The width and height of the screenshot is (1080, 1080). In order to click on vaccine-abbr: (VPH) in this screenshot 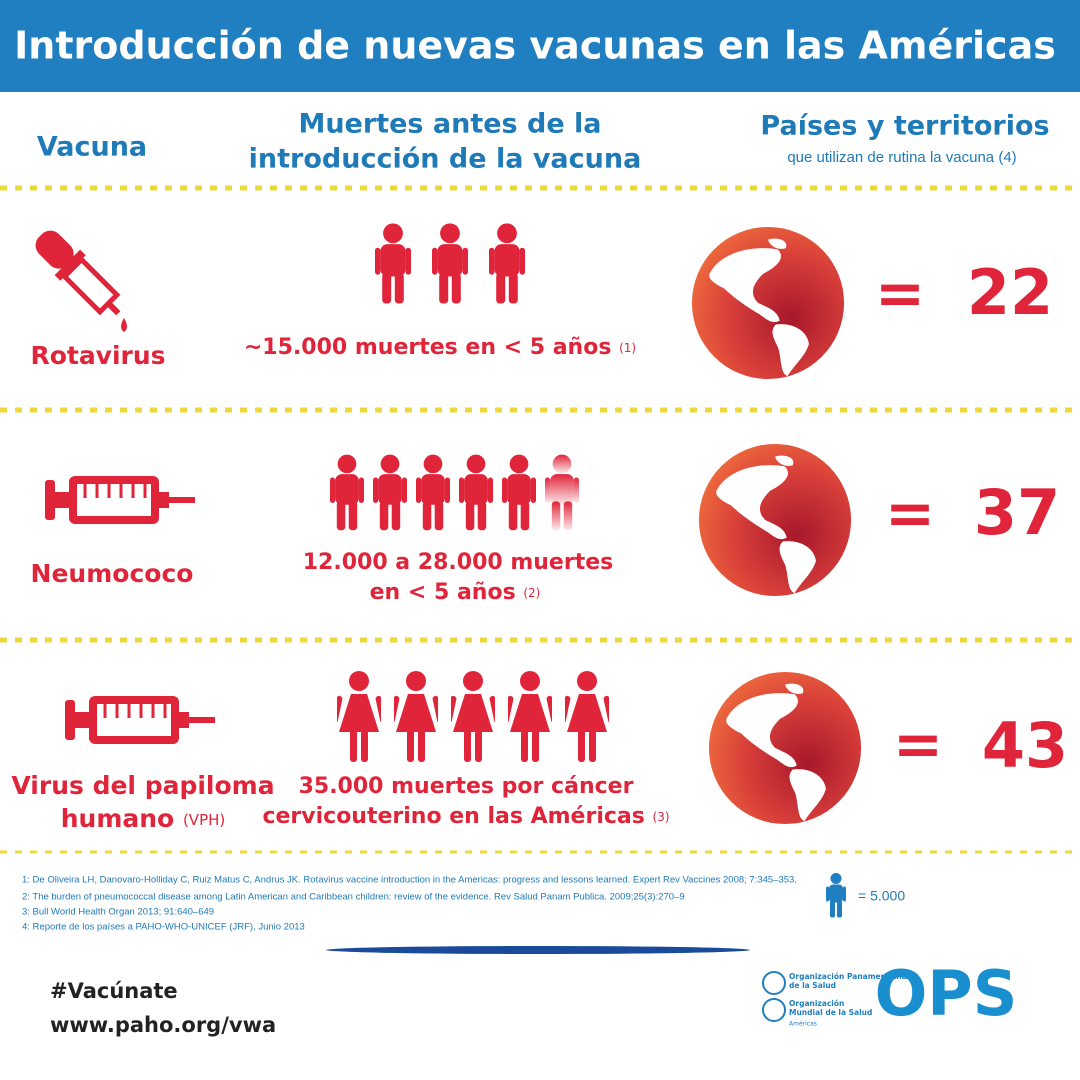, I will do `click(204, 820)`.